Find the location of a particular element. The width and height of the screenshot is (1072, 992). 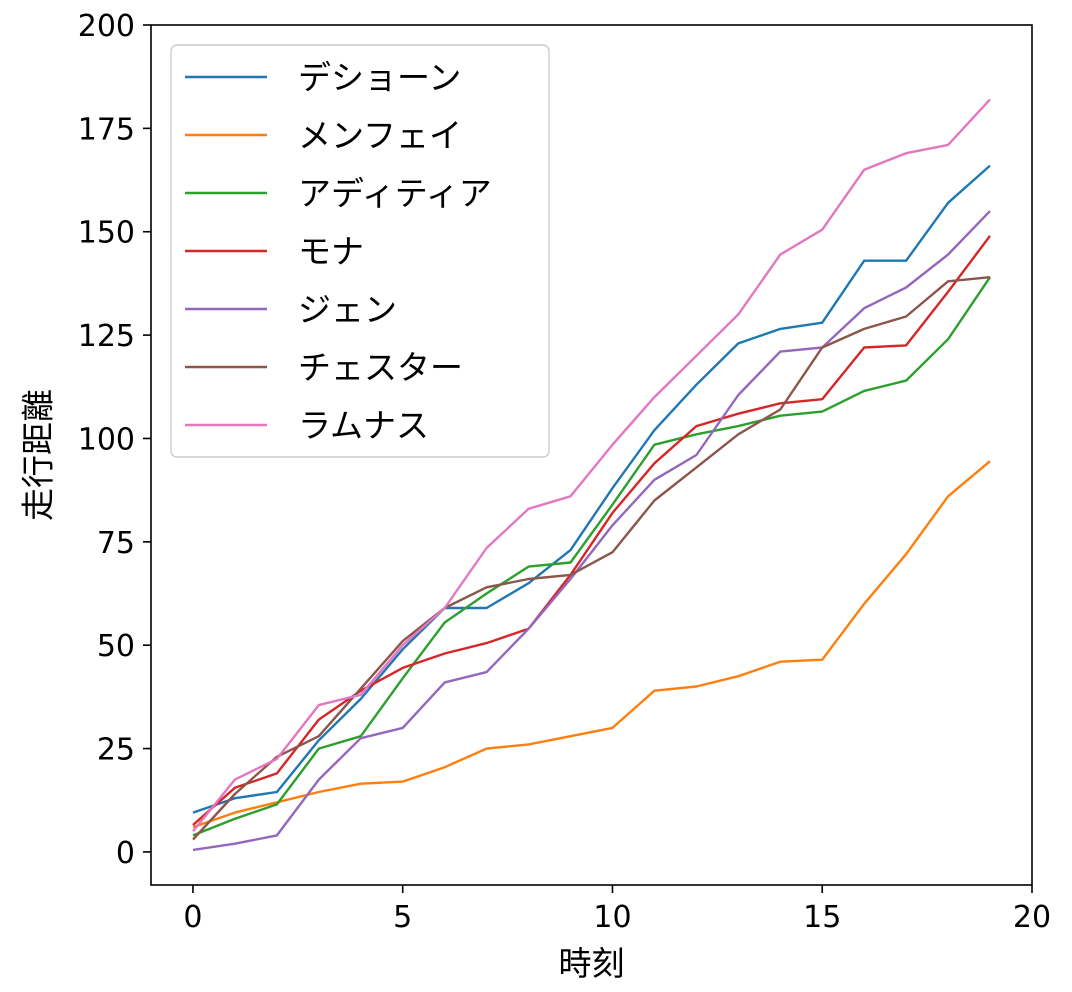

legend-box is located at coordinates (360, 251).